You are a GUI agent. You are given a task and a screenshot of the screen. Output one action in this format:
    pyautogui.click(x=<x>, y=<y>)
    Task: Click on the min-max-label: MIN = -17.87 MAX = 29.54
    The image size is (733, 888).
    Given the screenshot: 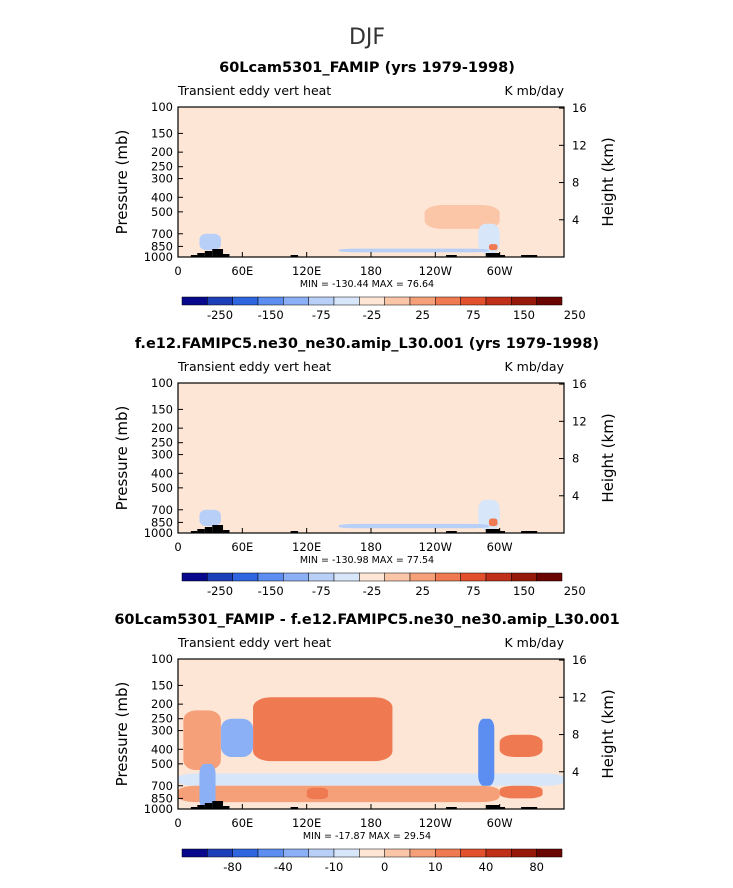 What is the action you would take?
    pyautogui.click(x=367, y=836)
    